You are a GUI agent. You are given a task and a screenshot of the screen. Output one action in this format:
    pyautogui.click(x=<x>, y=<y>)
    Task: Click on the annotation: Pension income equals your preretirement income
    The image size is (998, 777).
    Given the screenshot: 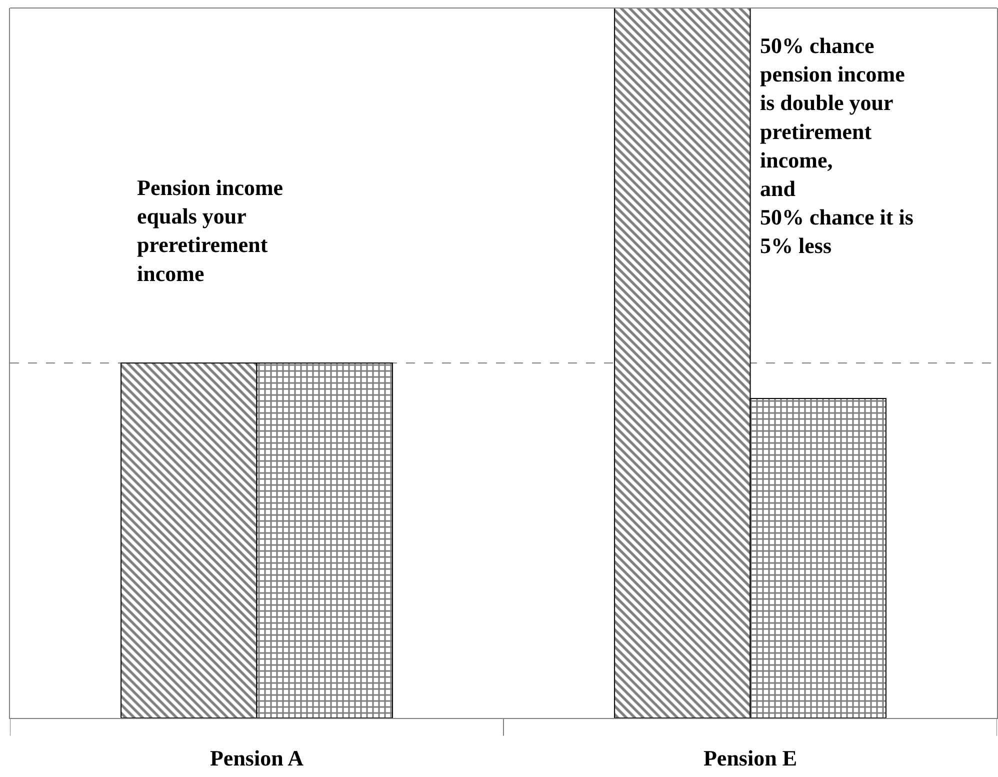 What is the action you would take?
    pyautogui.click(x=210, y=230)
    